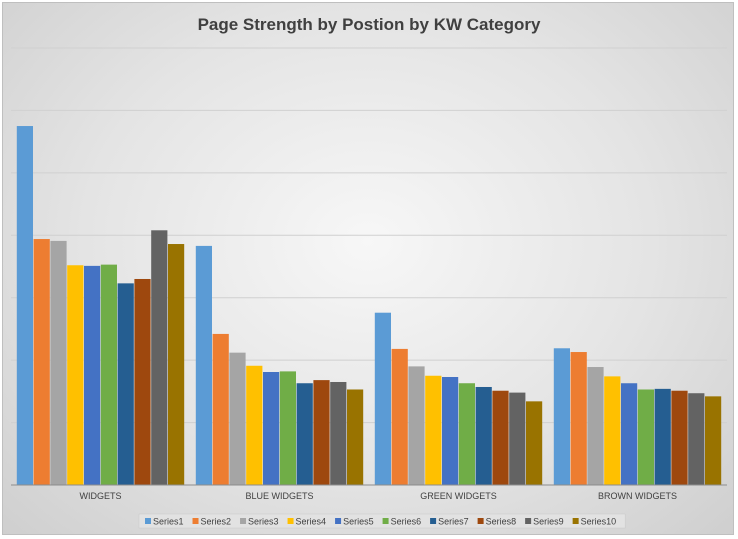 Image resolution: width=738 pixels, height=539 pixels. What do you see at coordinates (369, 24) in the screenshot?
I see `chart-title: Page Strength by Postion by KW Category` at bounding box center [369, 24].